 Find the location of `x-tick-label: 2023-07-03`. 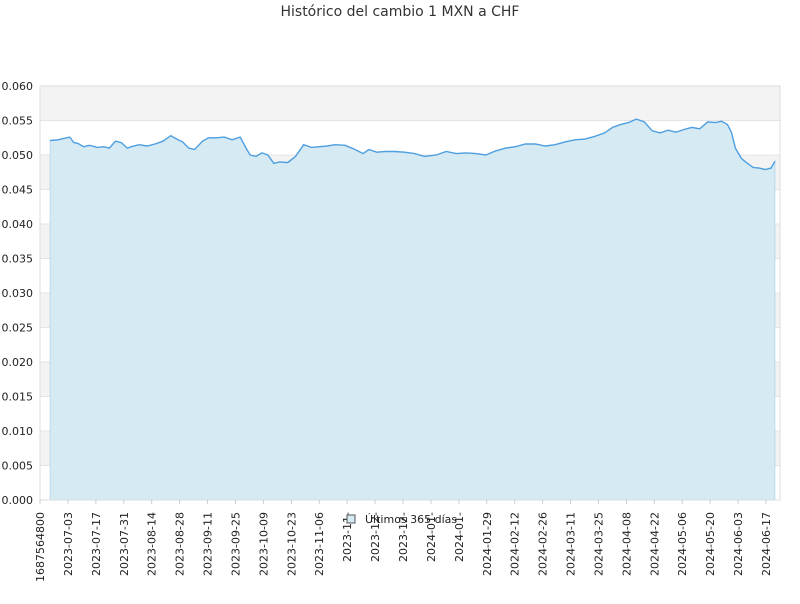

x-tick-label: 2023-07-03 is located at coordinates (68, 544).